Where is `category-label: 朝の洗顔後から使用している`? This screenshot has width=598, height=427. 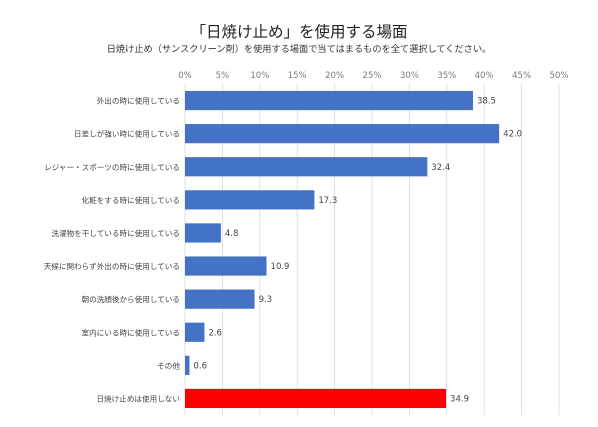
category-label: 朝の洗顔後から使用している is located at coordinates (131, 299).